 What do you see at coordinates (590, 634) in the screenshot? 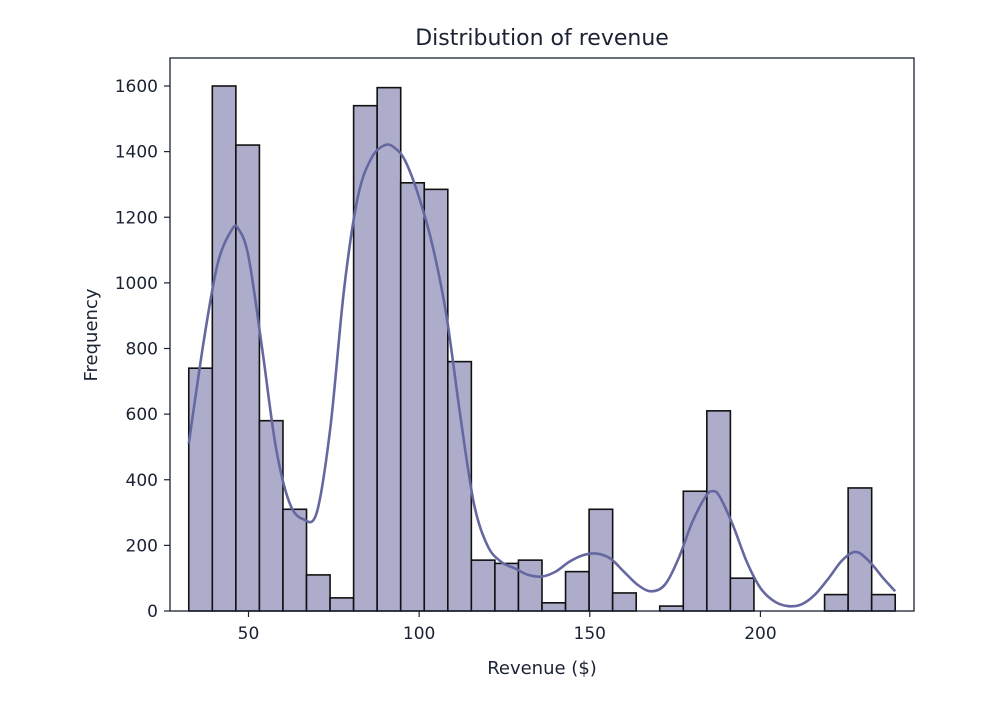
I see `x-tick-label: 150` at bounding box center [590, 634].